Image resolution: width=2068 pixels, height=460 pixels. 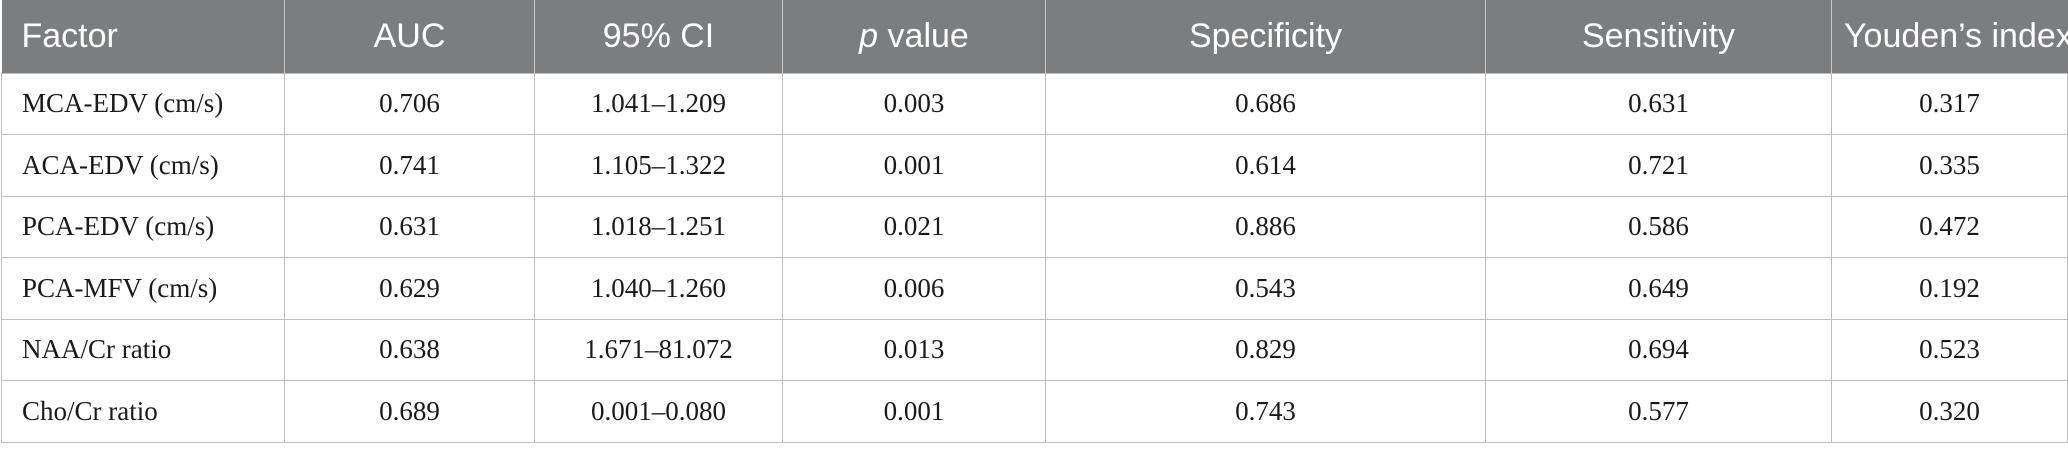 I want to click on cell-p-value: 0.013, so click(x=914, y=349).